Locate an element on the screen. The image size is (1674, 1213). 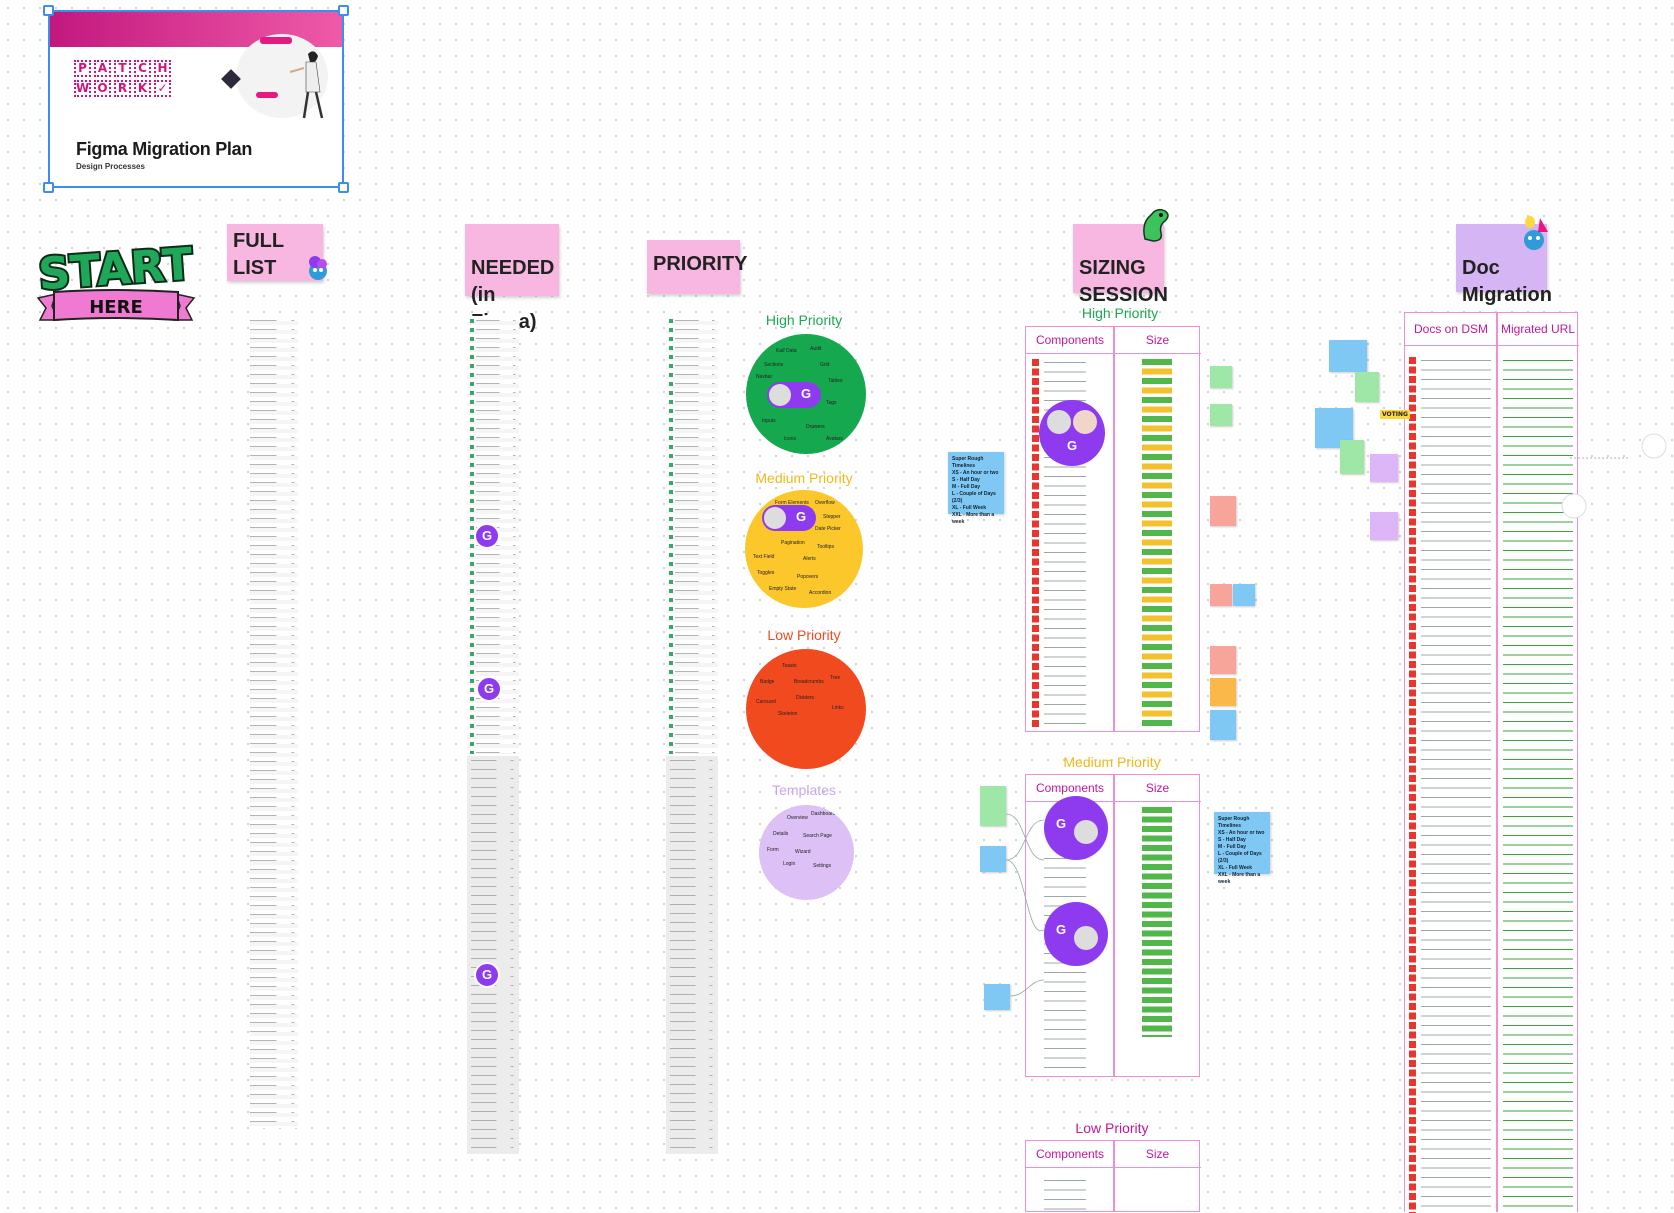
full-list-column is located at coordinates (274, 722).